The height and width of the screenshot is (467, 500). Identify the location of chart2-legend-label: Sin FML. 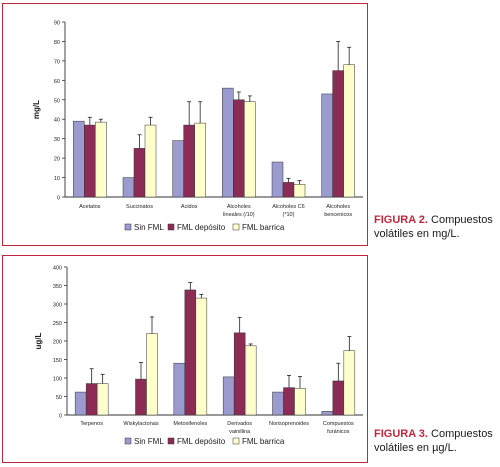
(149, 441).